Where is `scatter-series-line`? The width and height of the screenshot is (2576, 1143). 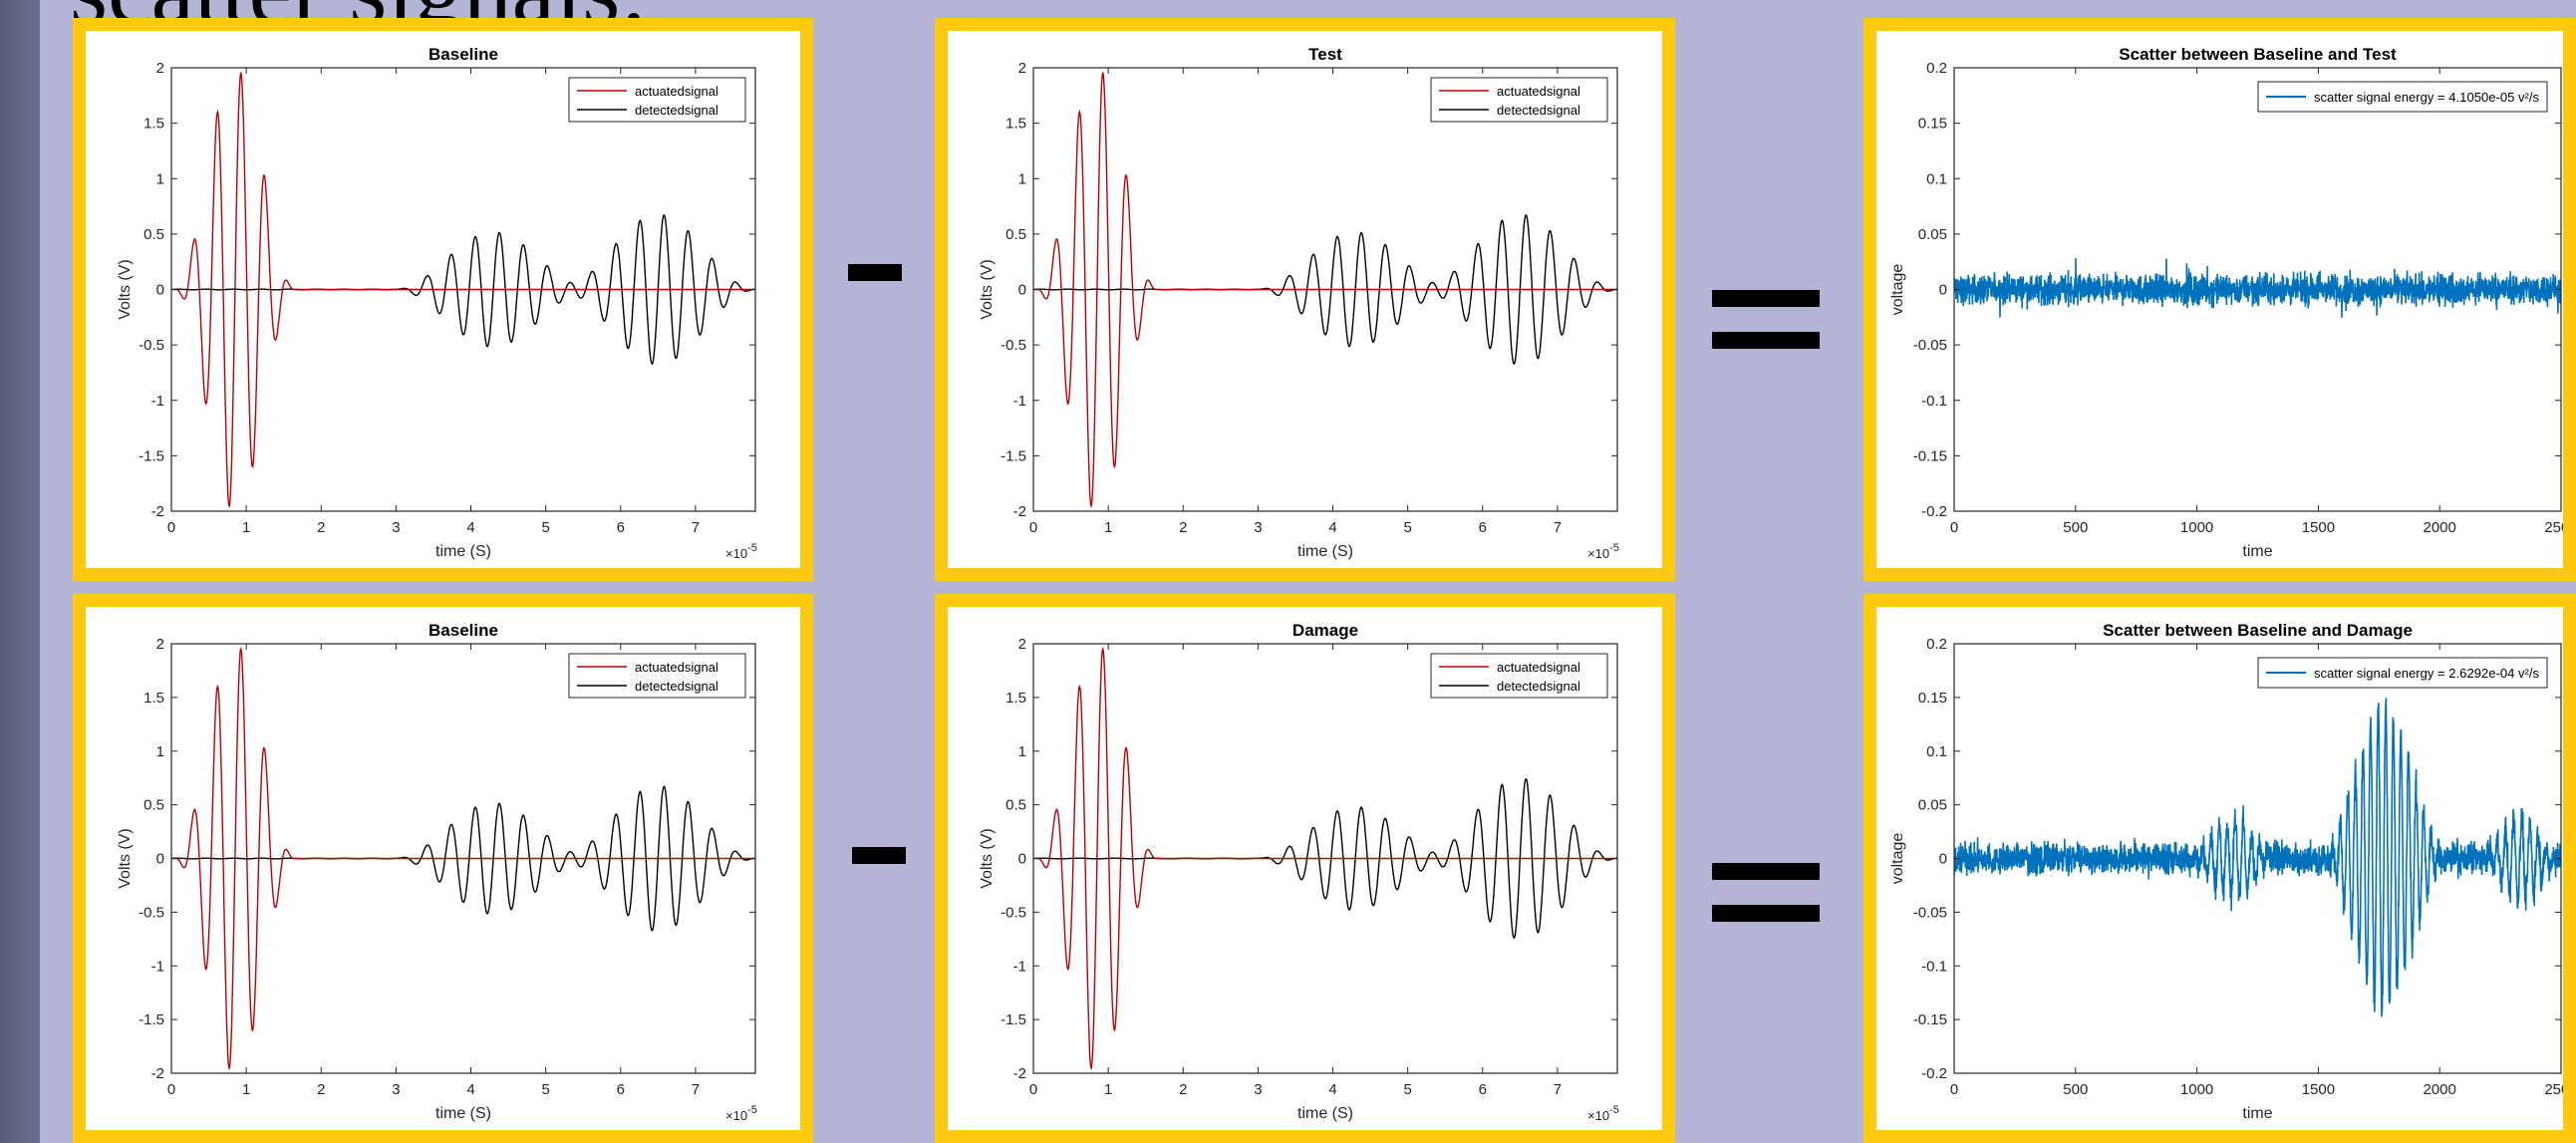 scatter-series-line is located at coordinates (2257, 288).